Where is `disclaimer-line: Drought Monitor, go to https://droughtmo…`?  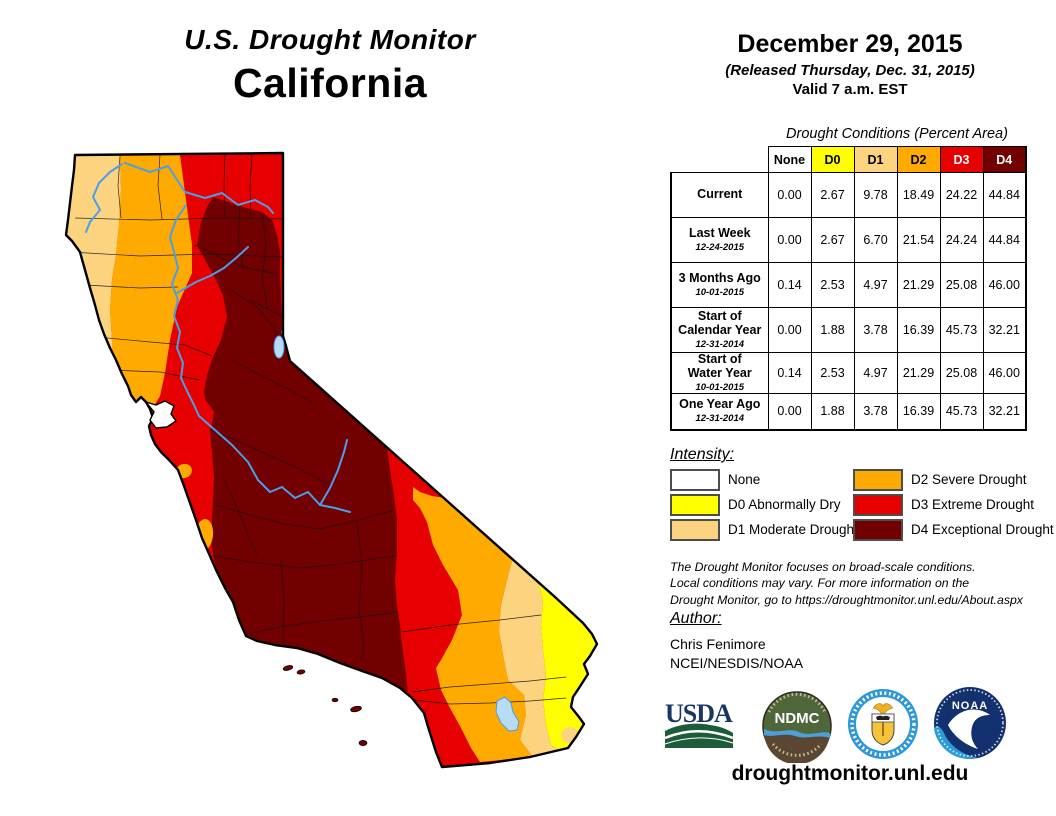 disclaimer-line: Drought Monitor, go to https://droughtmo… is located at coordinates (846, 599).